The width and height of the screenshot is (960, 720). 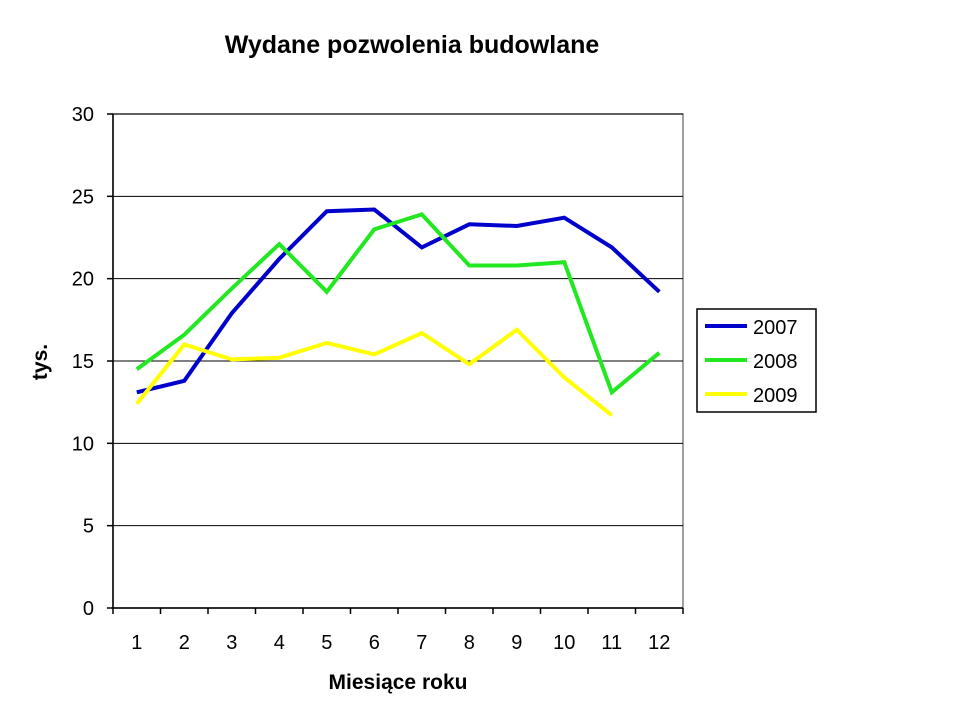 I want to click on x-tick-label: 1, so click(x=136, y=643).